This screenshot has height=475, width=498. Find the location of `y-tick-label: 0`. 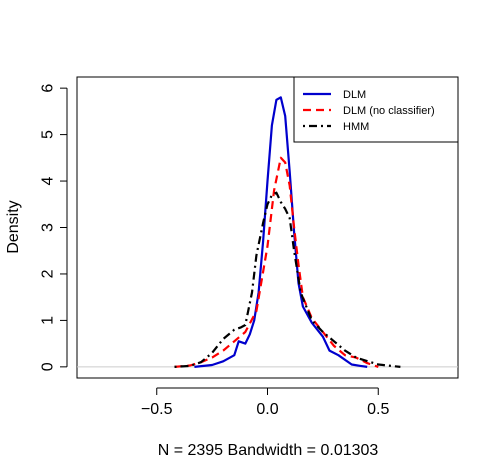

y-tick-label: 0 is located at coordinates (48, 366).